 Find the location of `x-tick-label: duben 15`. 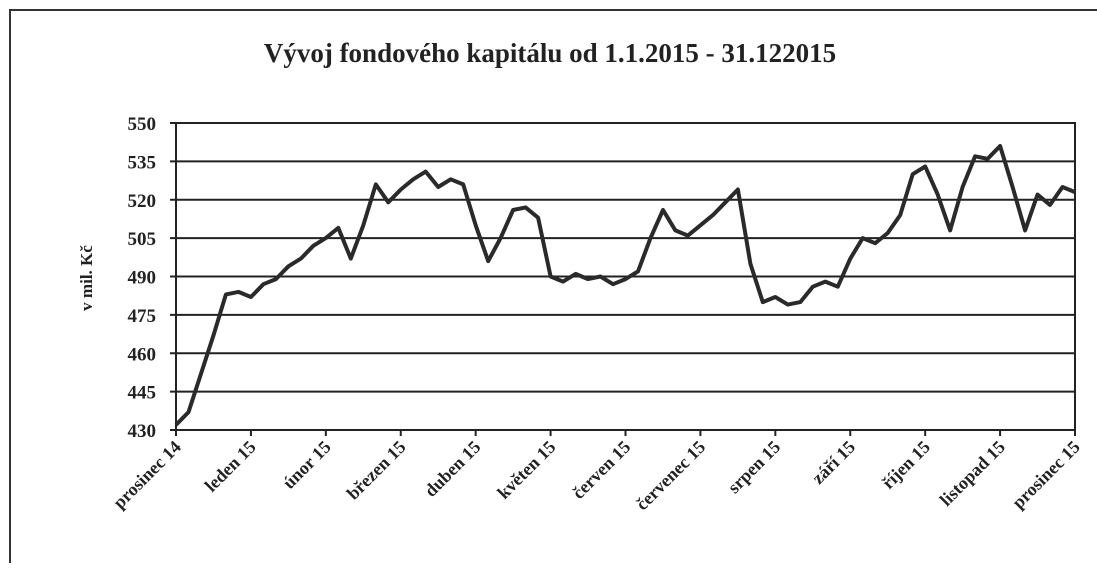

x-tick-label: duben 15 is located at coordinates (452, 469).